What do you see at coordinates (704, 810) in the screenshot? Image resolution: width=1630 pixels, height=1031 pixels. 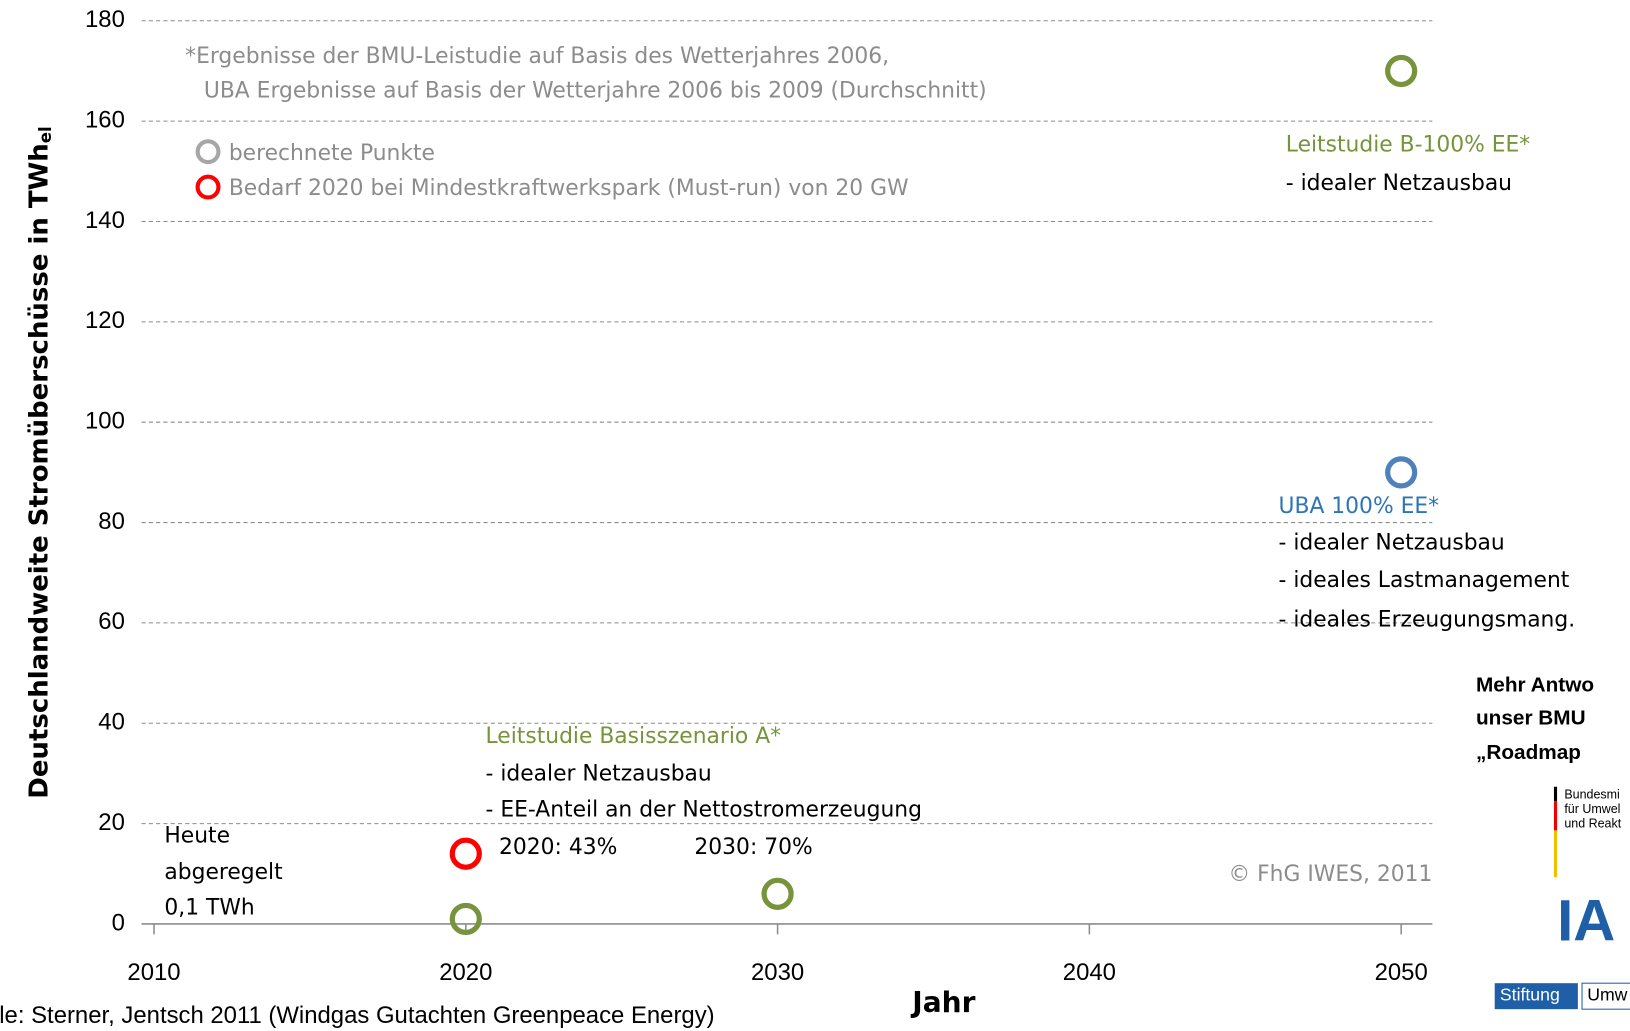 I see `annotation: - EE-Anteil an der Nettostromerzeugung` at bounding box center [704, 810].